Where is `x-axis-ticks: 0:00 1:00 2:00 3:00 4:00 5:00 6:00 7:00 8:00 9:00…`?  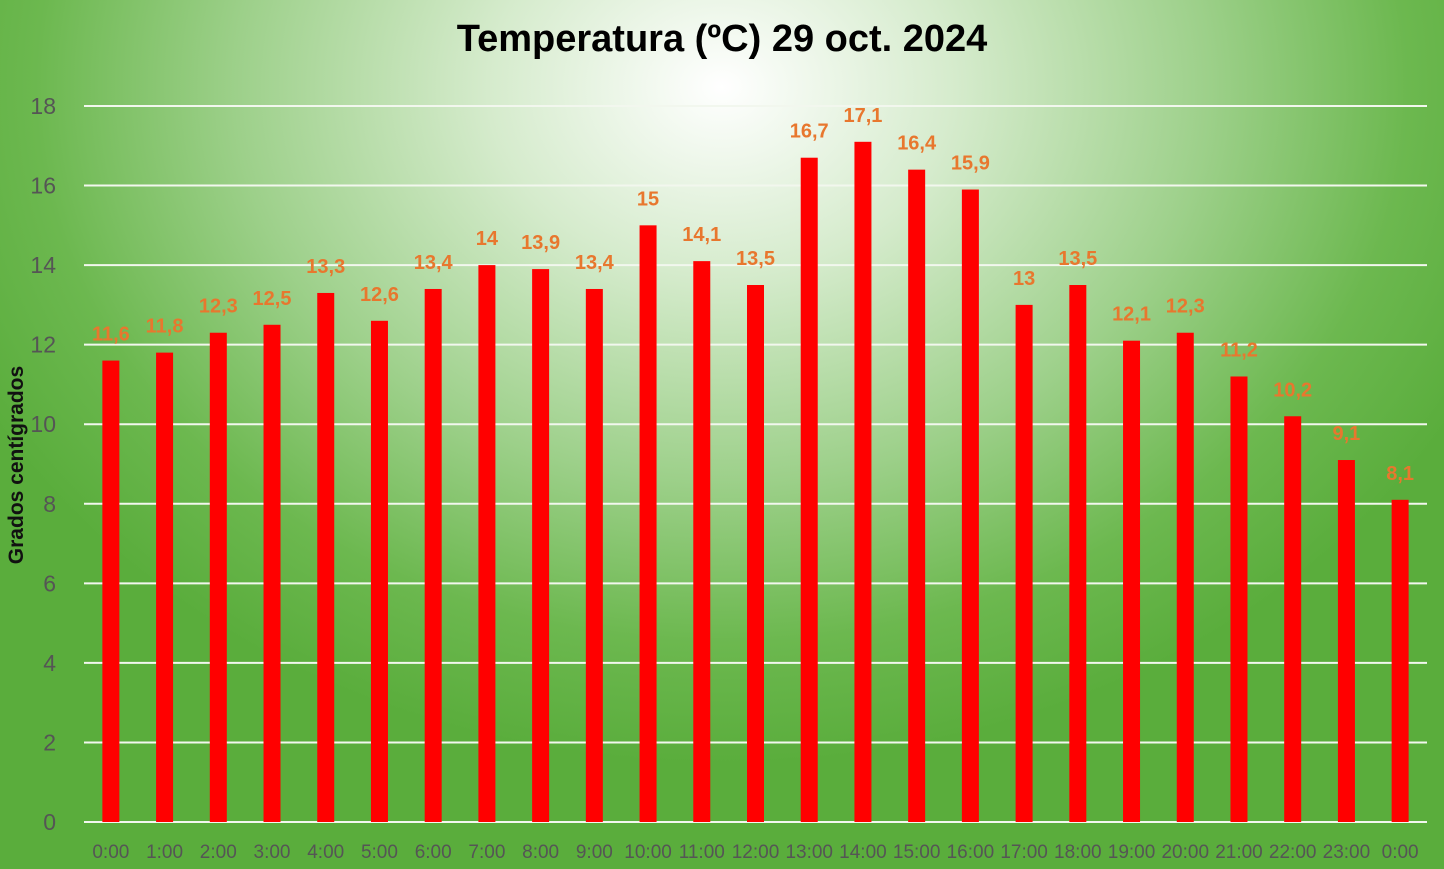
x-axis-ticks: 0:00 1:00 2:00 3:00 4:00 5:00 6:00 7:00 8:00 9:00… is located at coordinates (755, 852).